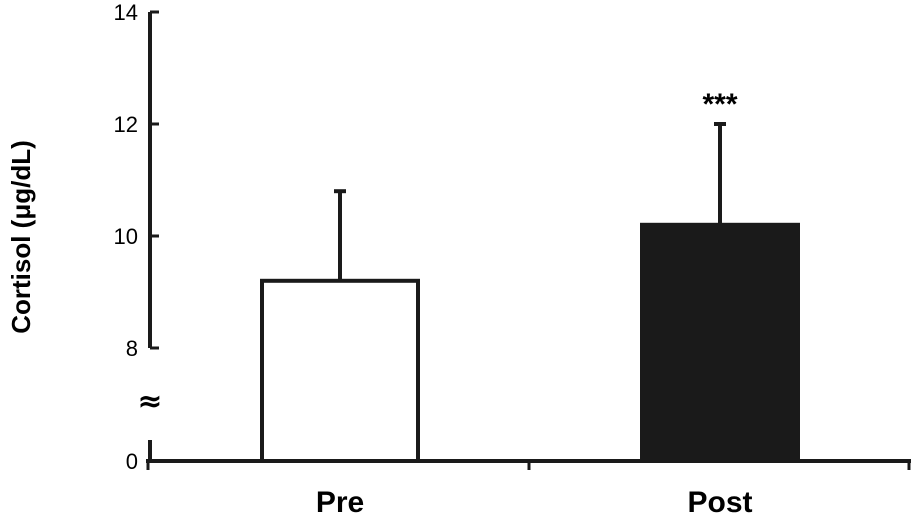  I want to click on y-axis-label: Cortisol (μg/dL), so click(21, 237).